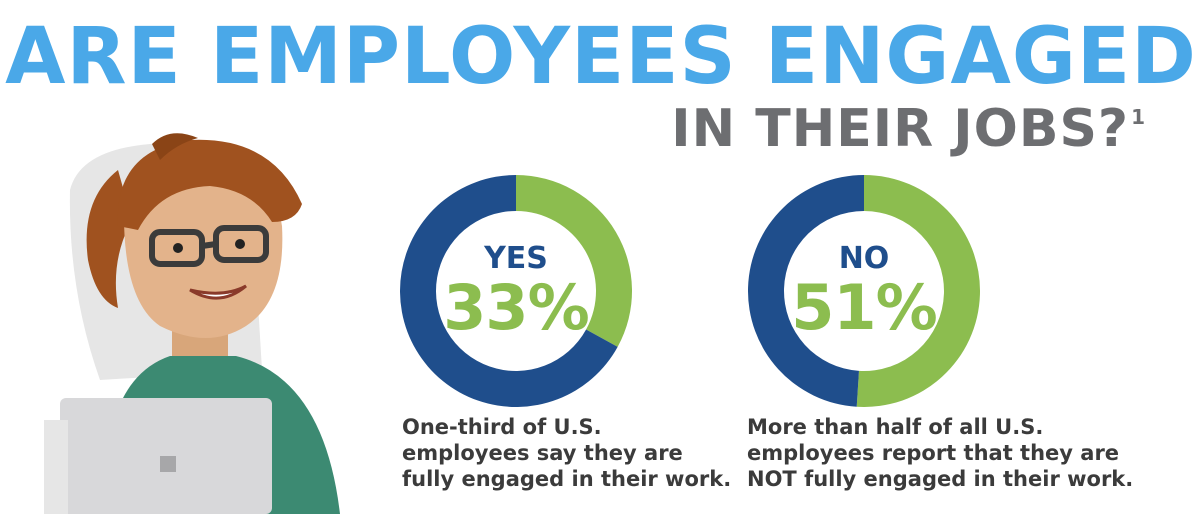 The height and width of the screenshot is (514, 1202). I want to click on caption-no-line: NOT fully engaged in their work., so click(940, 479).